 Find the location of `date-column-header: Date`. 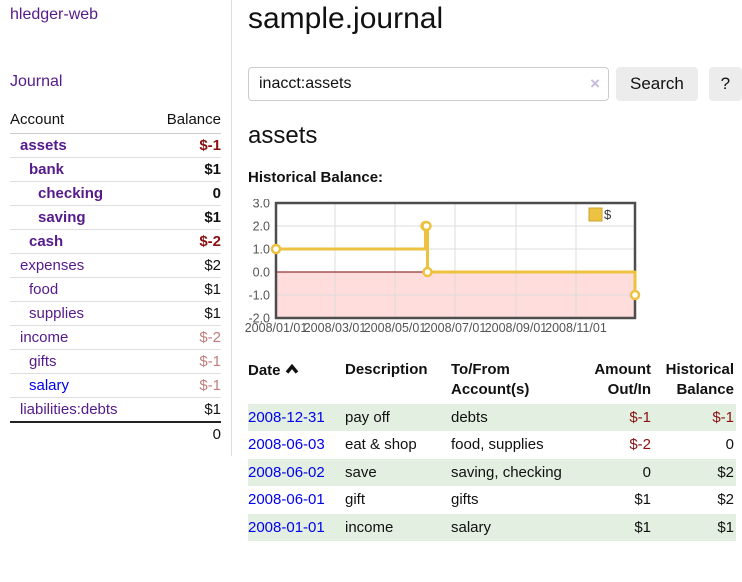

date-column-header: Date is located at coordinates (296, 380).